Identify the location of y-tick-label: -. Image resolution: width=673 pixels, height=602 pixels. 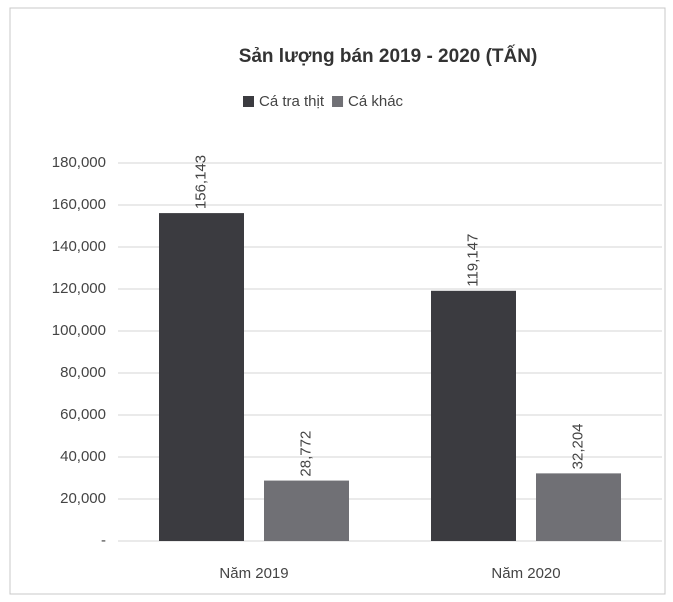
(103, 540).